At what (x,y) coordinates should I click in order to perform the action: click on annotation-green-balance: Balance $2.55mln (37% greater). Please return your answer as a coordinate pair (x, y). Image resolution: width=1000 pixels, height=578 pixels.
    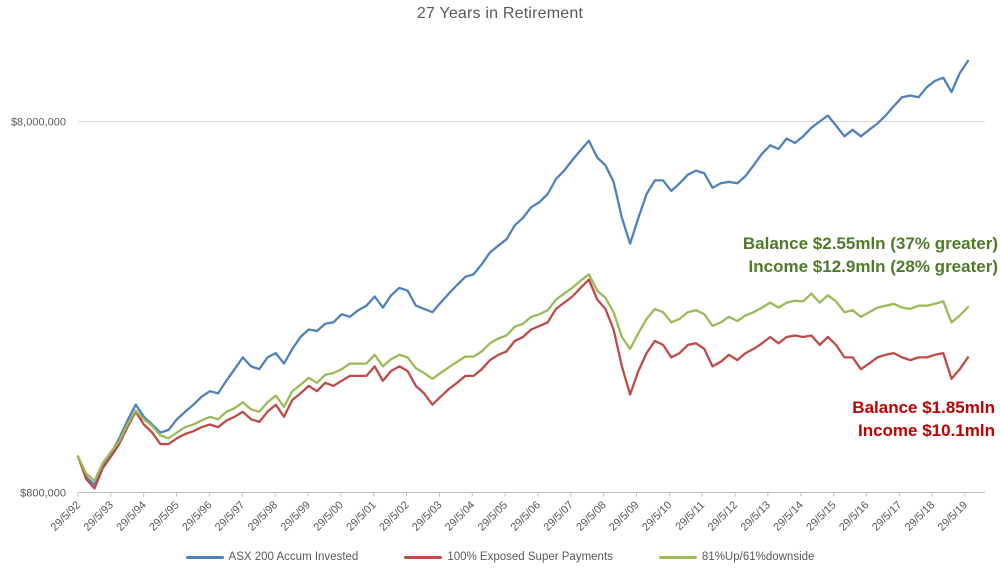
    Looking at the image, I should click on (870, 243).